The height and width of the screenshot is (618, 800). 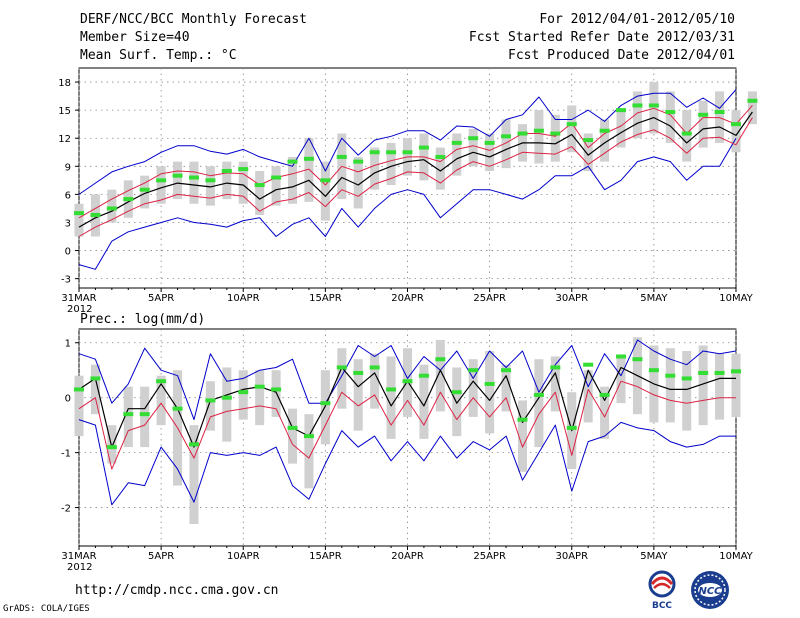 What do you see at coordinates (64, 139) in the screenshot?
I see `y-tick-label: 12` at bounding box center [64, 139].